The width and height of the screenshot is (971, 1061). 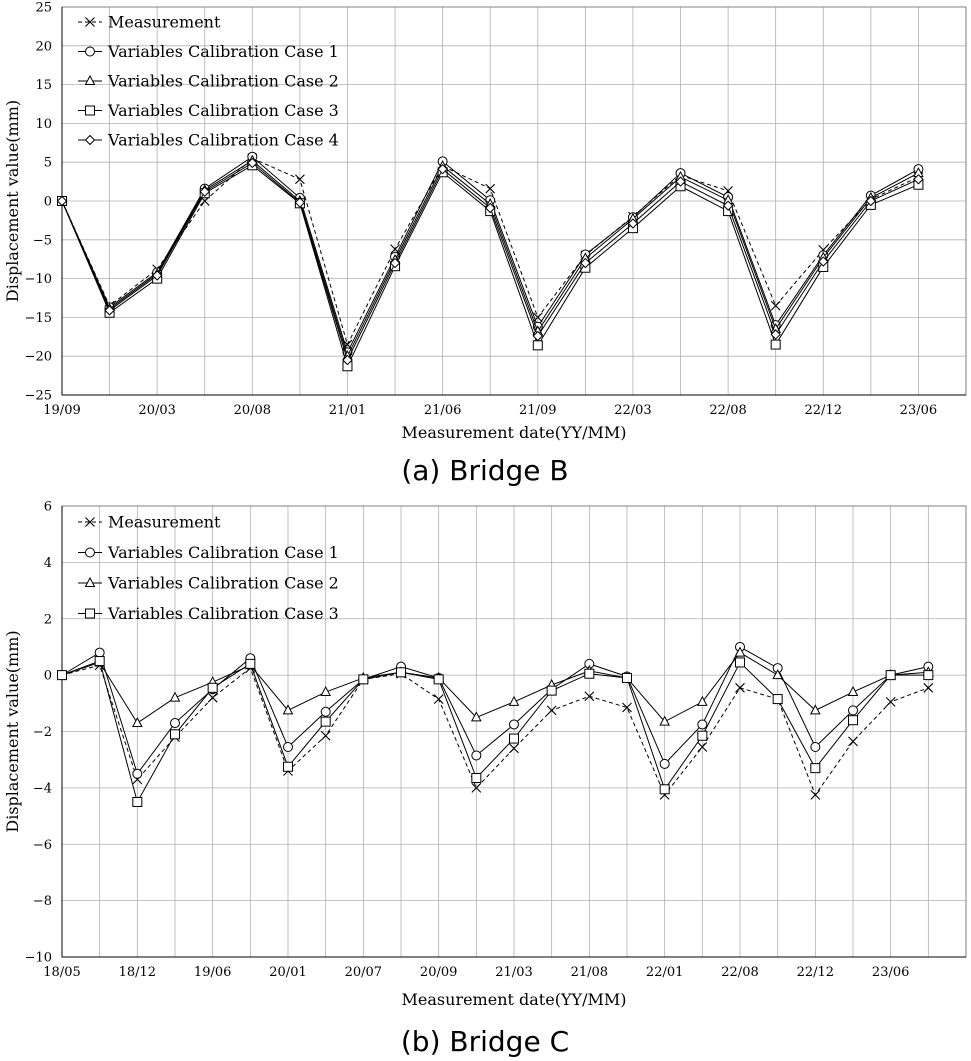 What do you see at coordinates (537, 410) in the screenshot?
I see `x-tick-label: 21/09` at bounding box center [537, 410].